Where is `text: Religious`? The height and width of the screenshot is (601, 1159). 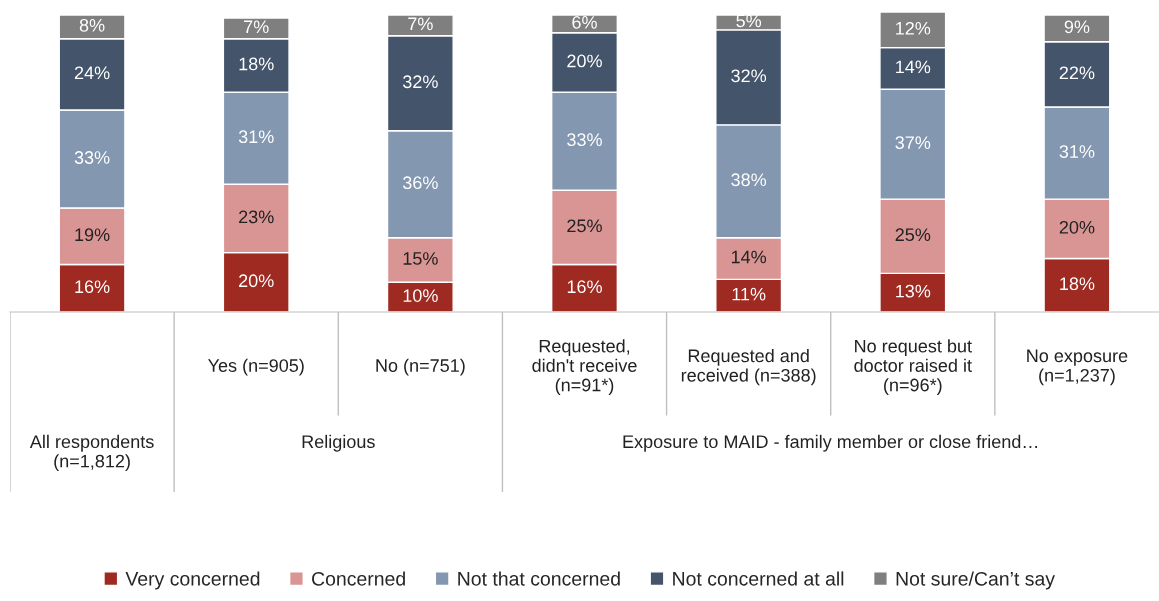 text: Religious is located at coordinates (338, 443).